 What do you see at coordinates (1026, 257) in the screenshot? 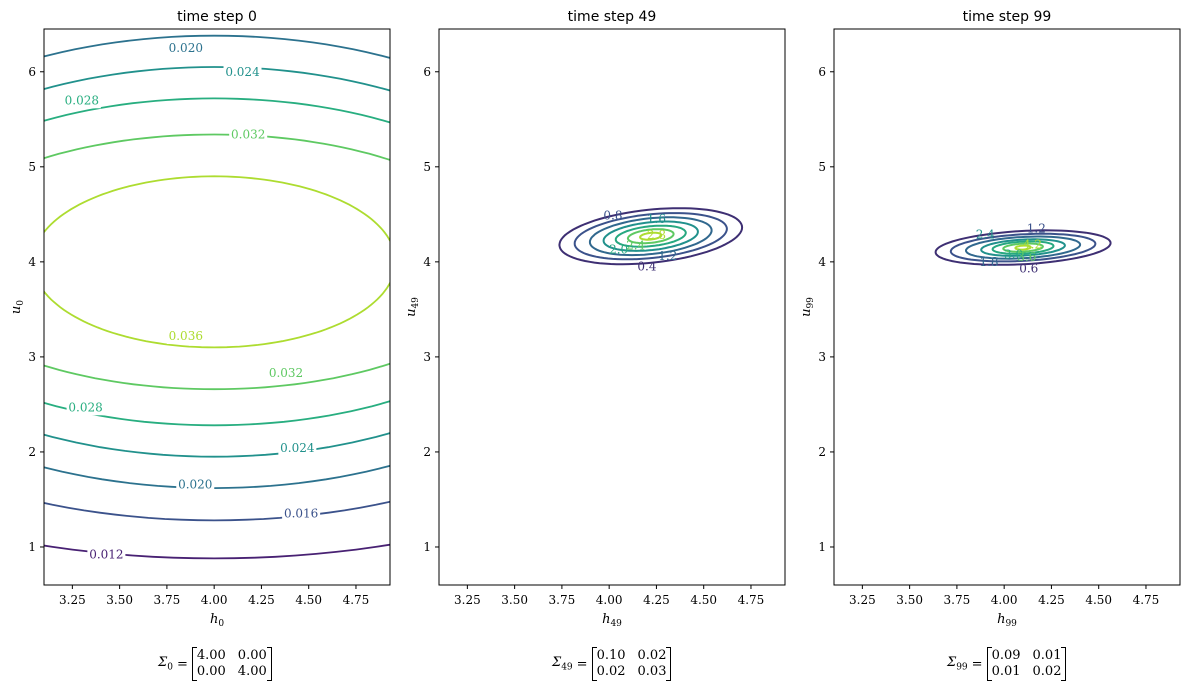
I see `contour-label: 3.6` at bounding box center [1026, 257].